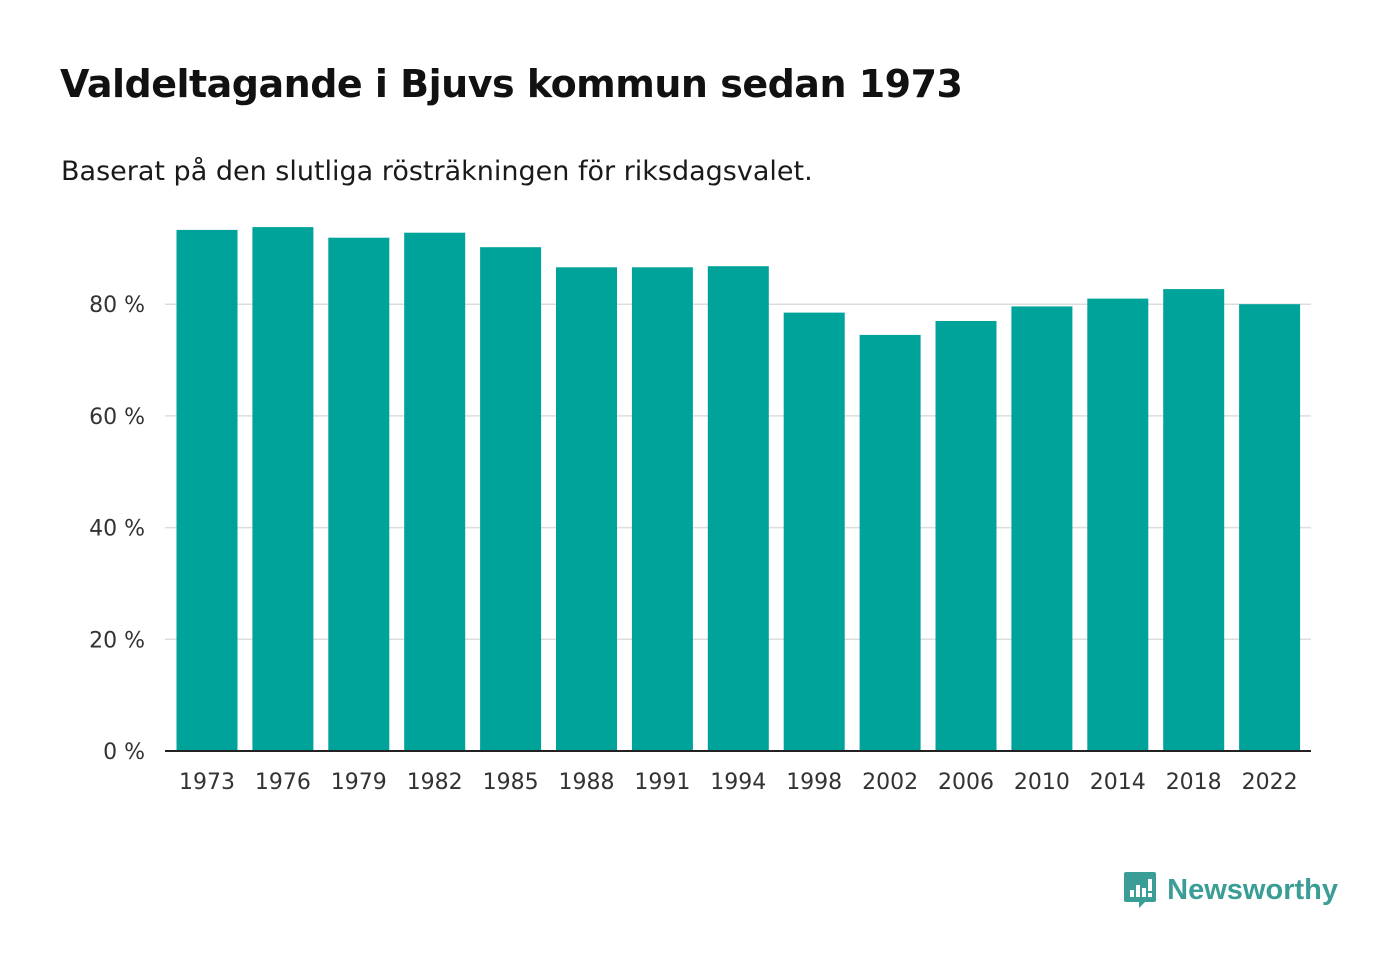 This screenshot has height=973, width=1400. Describe the element at coordinates (511, 782) in the screenshot. I see `x-tick-label: 1985` at that location.